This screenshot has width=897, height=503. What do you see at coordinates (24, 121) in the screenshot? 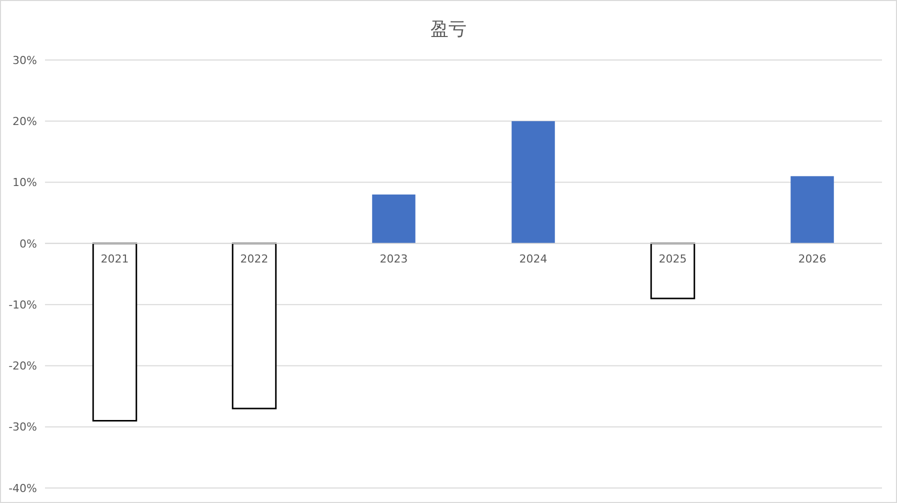
I see `y-tick-label: 20%` at bounding box center [24, 121].